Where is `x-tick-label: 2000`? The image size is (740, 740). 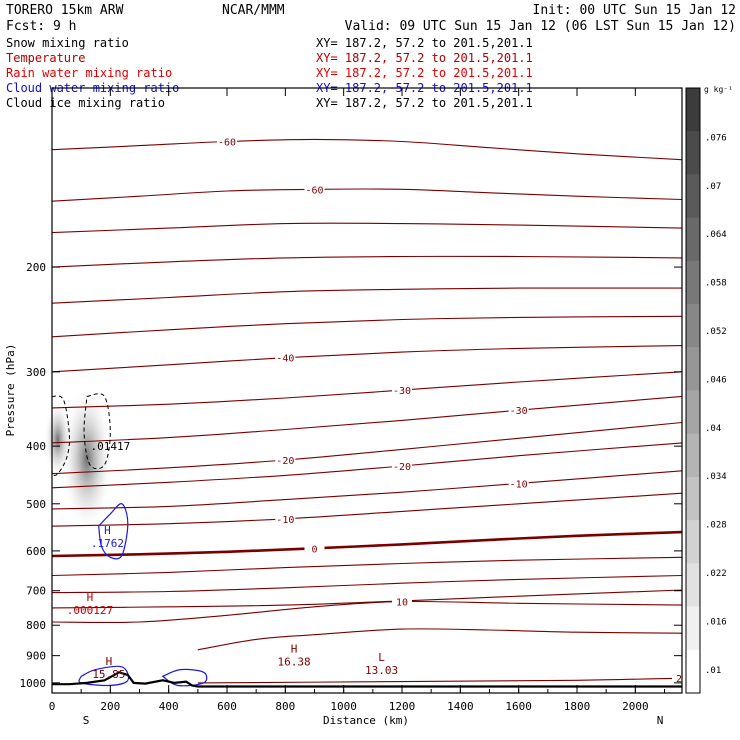 x-tick-label: 2000 is located at coordinates (635, 706).